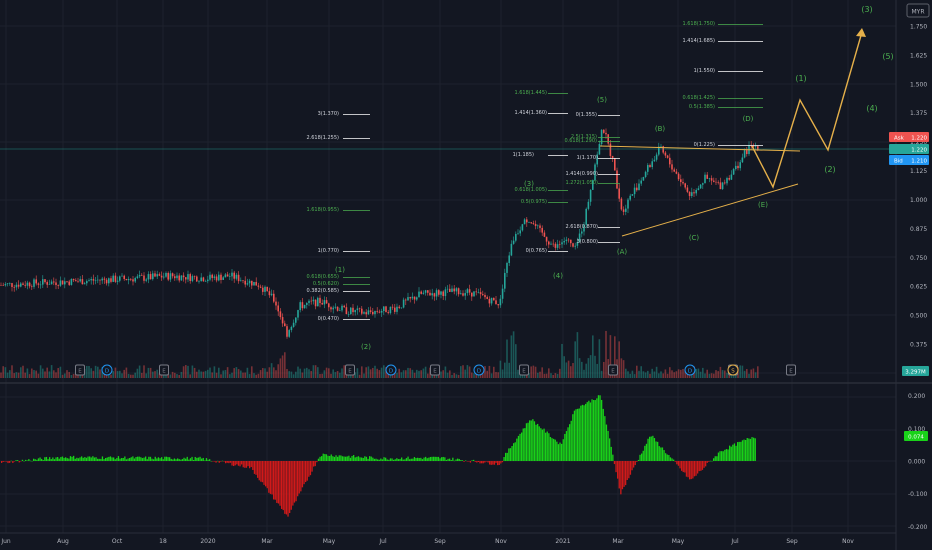 This screenshot has height=550, width=932. I want to click on projection-path, so click(808, 108).